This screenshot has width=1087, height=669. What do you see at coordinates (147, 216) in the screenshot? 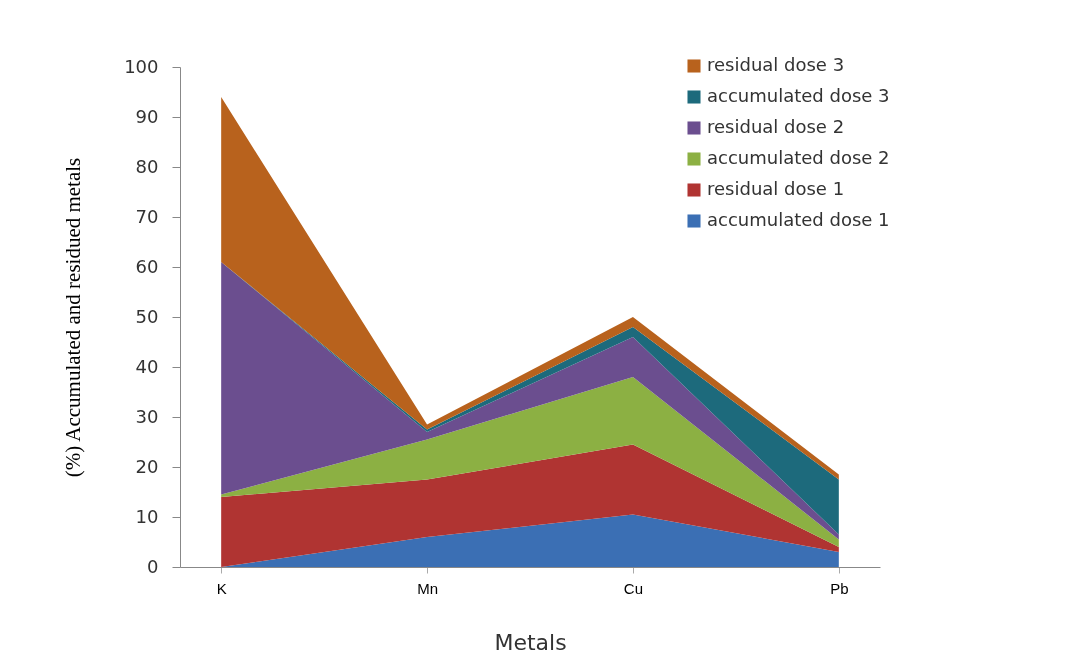
I see `y-tick-label: 70` at bounding box center [147, 216].